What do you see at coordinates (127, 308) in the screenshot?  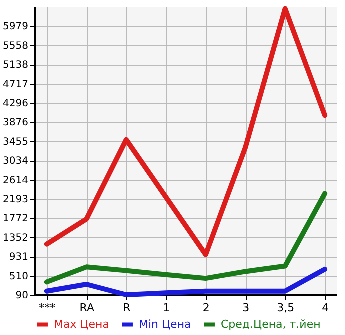 I see `x-tick-label: R` at bounding box center [127, 308].